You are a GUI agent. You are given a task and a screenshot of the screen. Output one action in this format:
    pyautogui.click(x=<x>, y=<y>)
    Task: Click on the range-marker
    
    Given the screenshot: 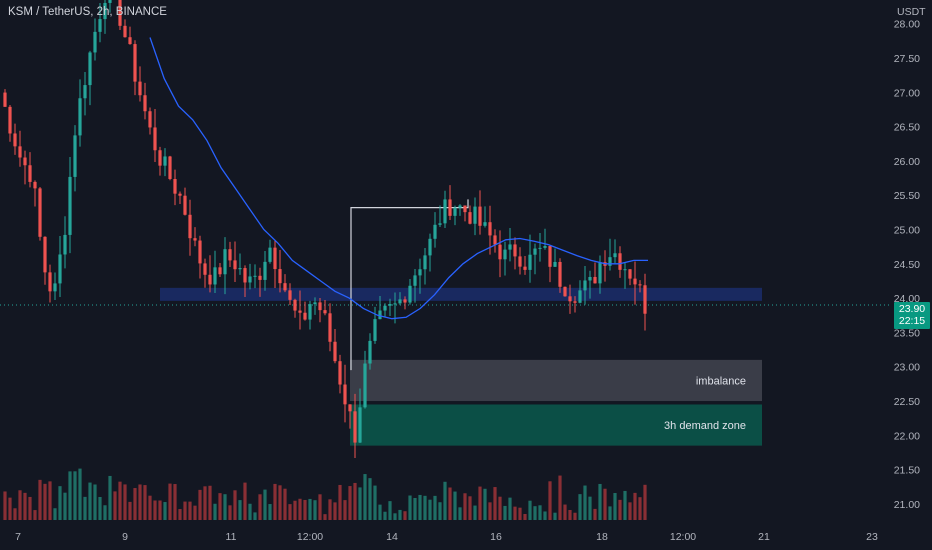 What is the action you would take?
    pyautogui.click(x=409, y=285)
    